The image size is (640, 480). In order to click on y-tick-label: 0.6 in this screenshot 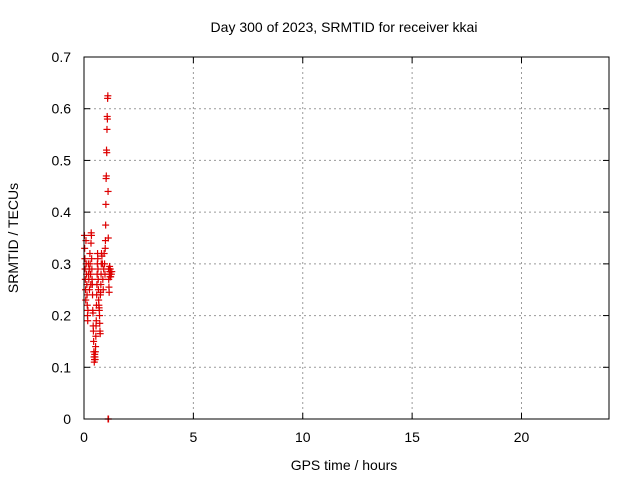, I will do `click(62, 109)`.